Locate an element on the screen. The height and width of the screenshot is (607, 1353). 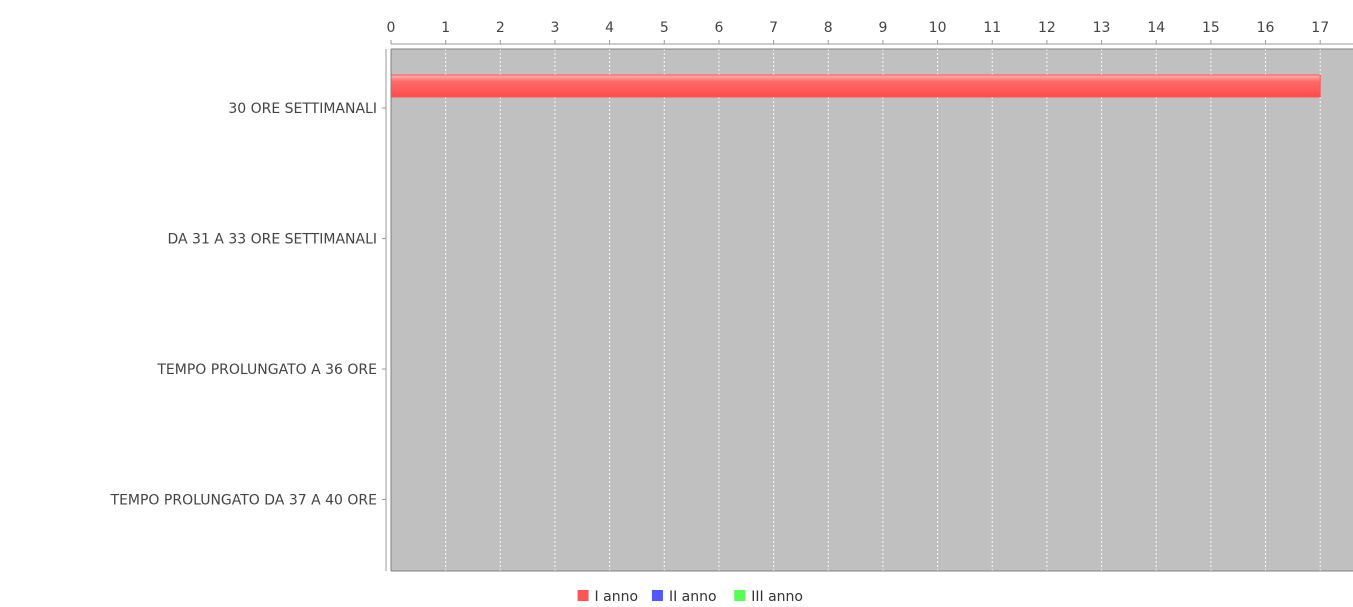
legend-label: III anno is located at coordinates (777, 597).